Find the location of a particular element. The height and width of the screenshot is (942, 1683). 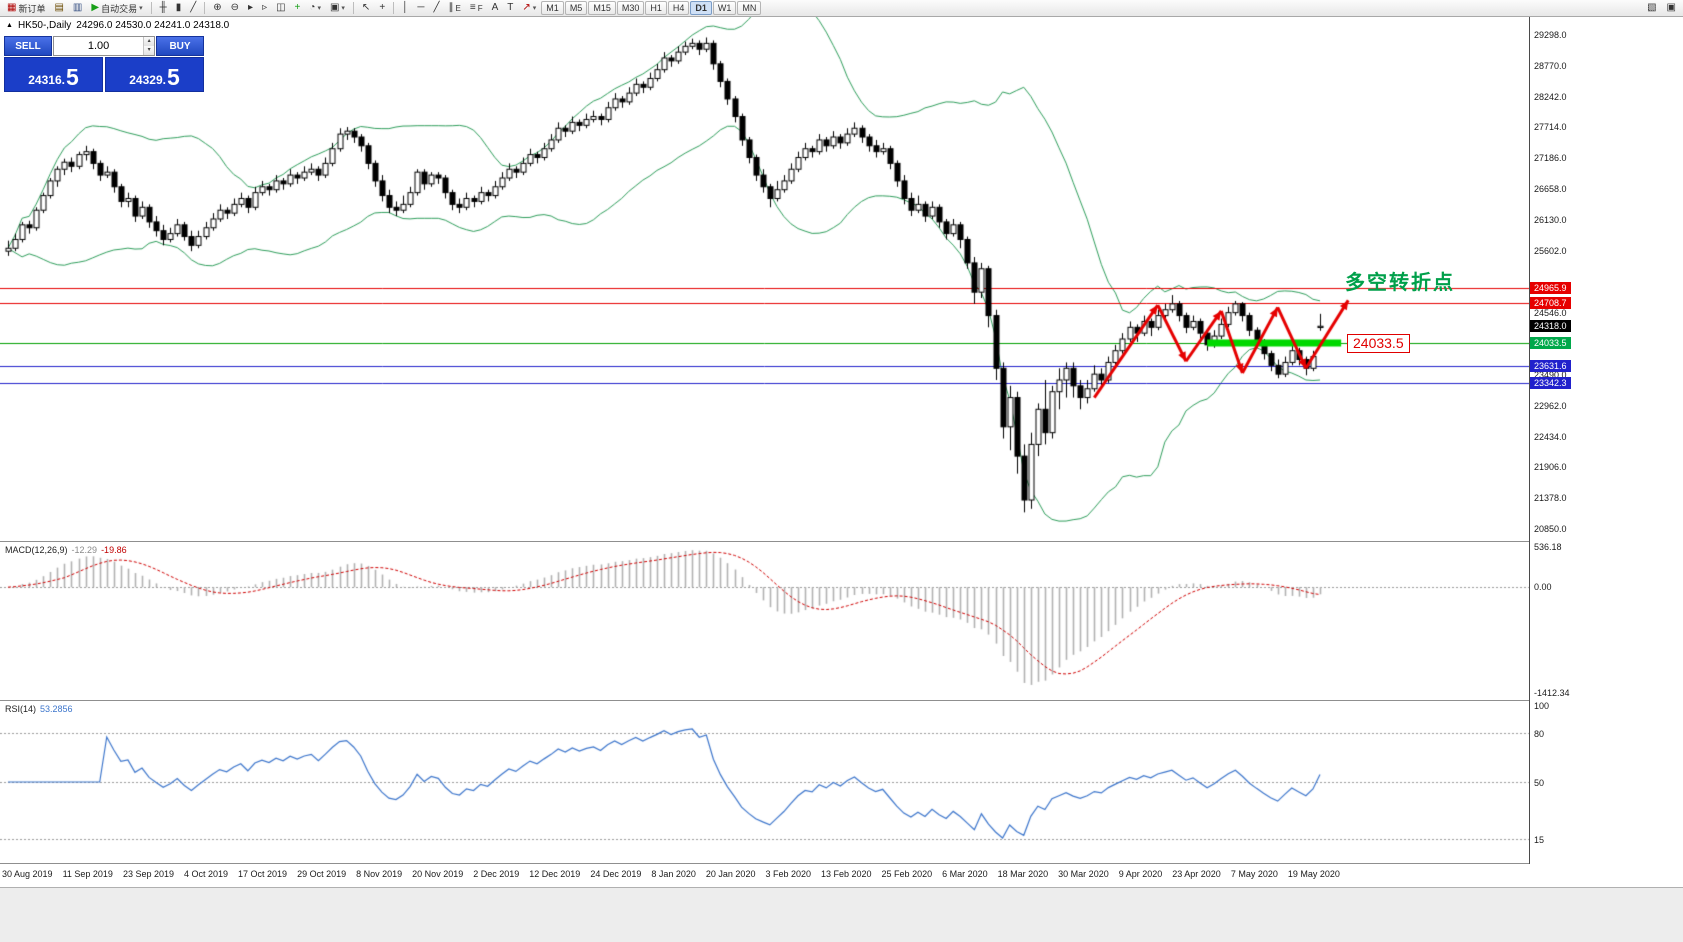

sell-button: SELL is located at coordinates (28, 46).